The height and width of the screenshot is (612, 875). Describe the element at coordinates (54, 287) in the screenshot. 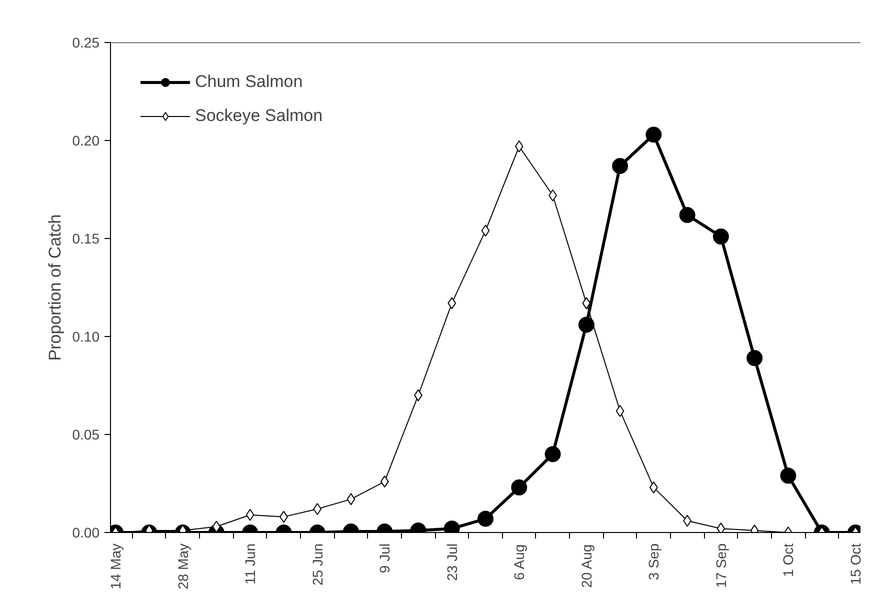

I see `y-axis-title: Proportion of Catch` at that location.